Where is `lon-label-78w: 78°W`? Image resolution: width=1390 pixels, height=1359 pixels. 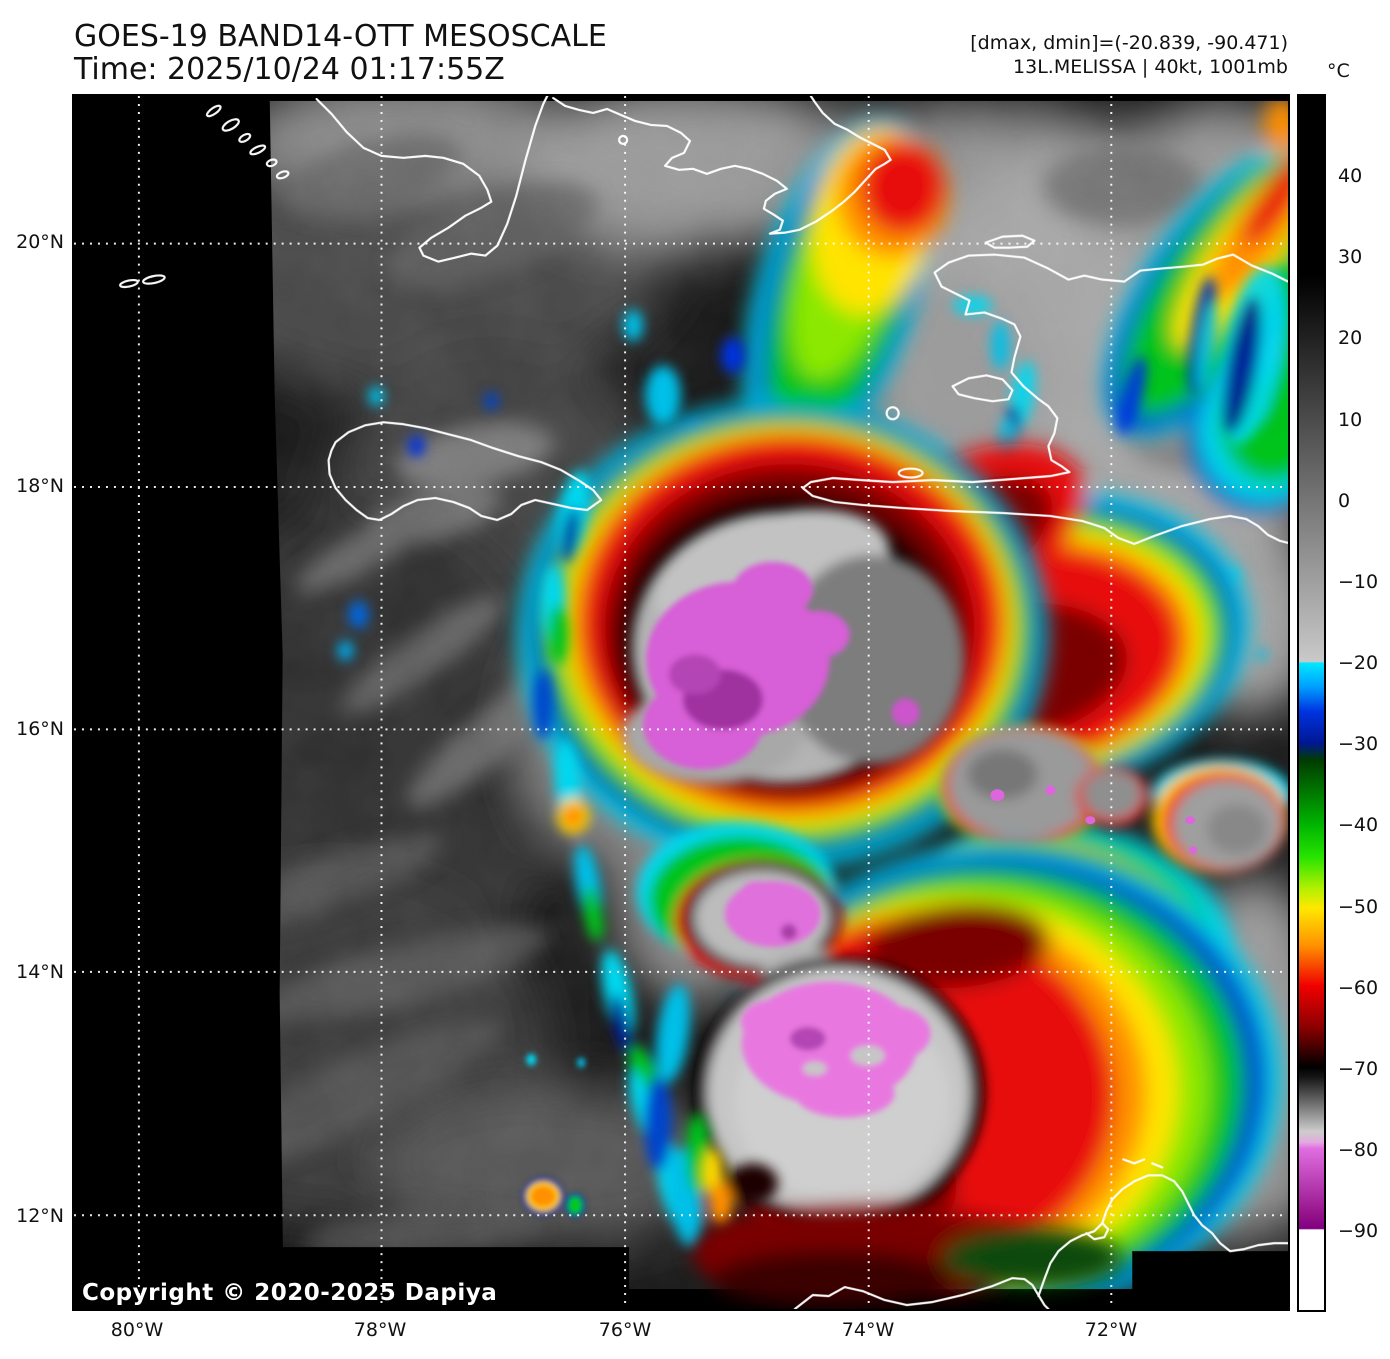 lon-label-78w: 78°W is located at coordinates (380, 1330).